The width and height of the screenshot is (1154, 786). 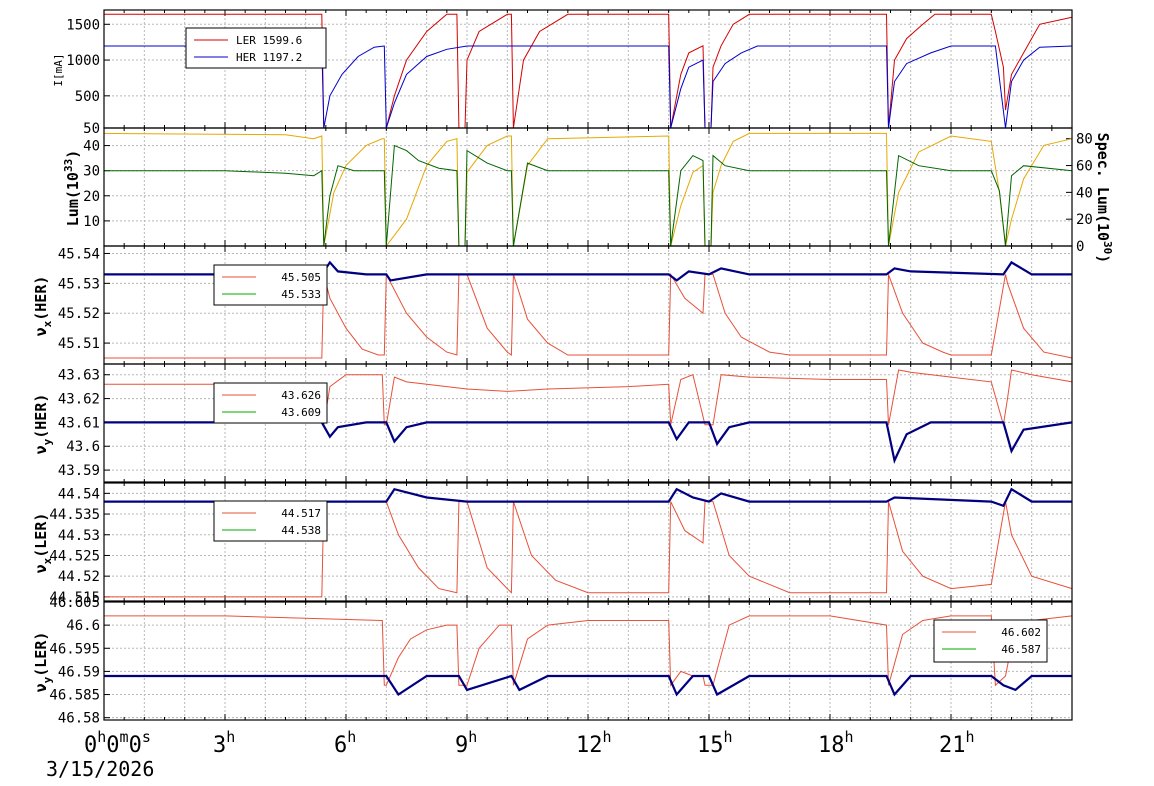 What do you see at coordinates (1084, 167) in the screenshot?
I see `y2-tick-label: 60` at bounding box center [1084, 167].